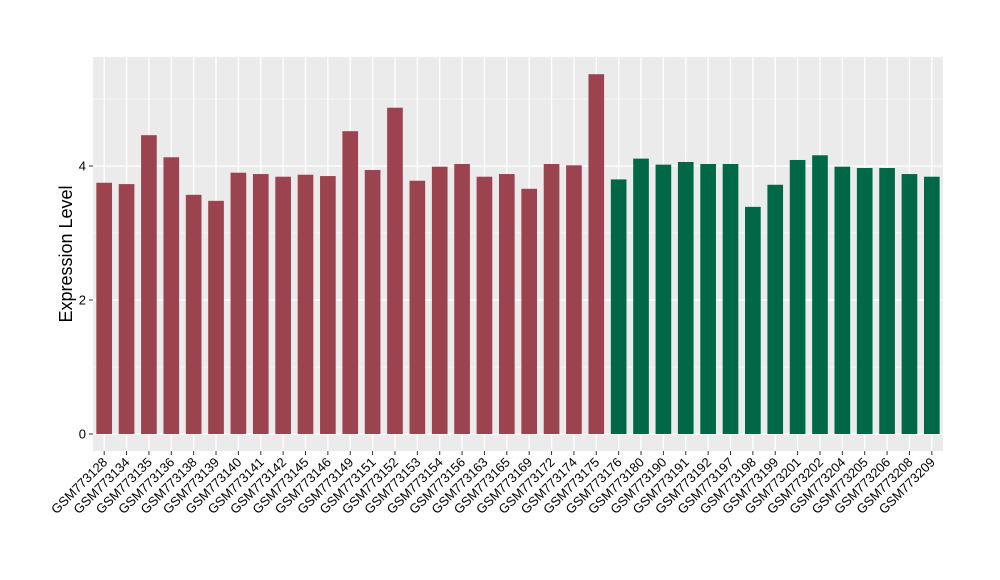 The height and width of the screenshot is (580, 1000). Describe the element at coordinates (529, 311) in the screenshot. I see `bar-GSM773169` at that location.